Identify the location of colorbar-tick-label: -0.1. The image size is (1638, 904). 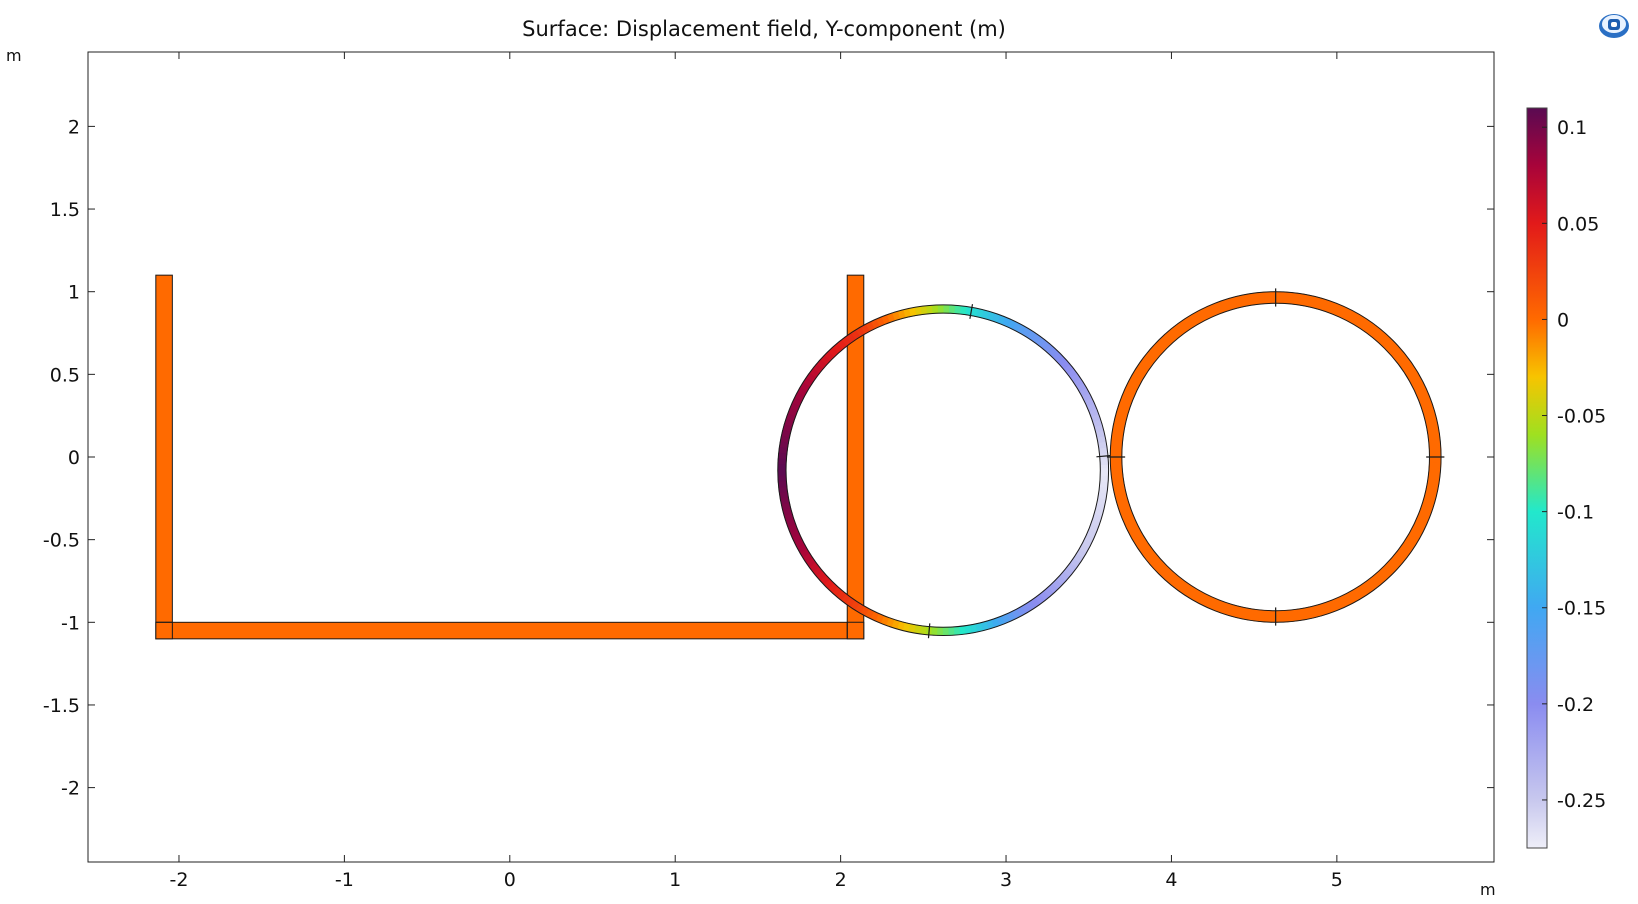
(1575, 513).